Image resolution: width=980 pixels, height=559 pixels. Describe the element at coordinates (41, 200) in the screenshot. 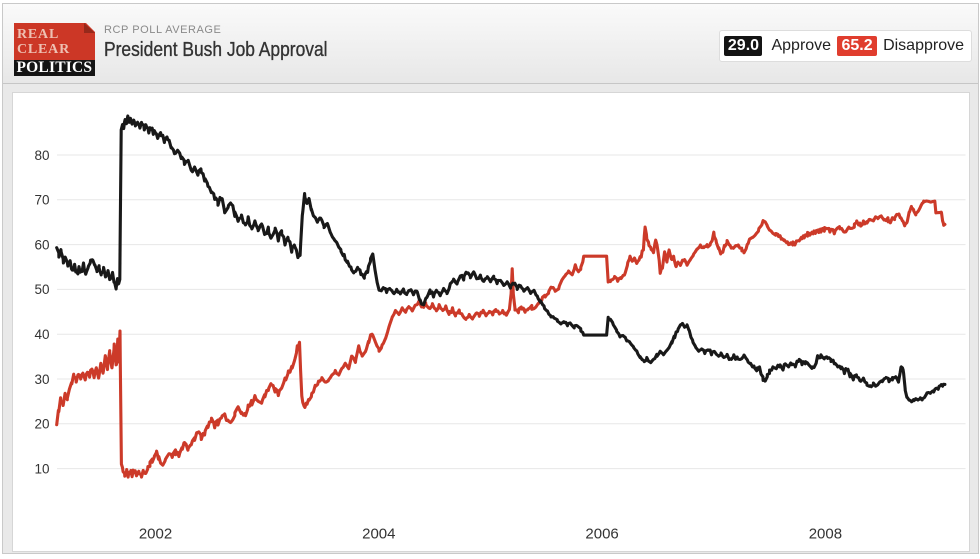

I see `svg-text: 70` at that location.